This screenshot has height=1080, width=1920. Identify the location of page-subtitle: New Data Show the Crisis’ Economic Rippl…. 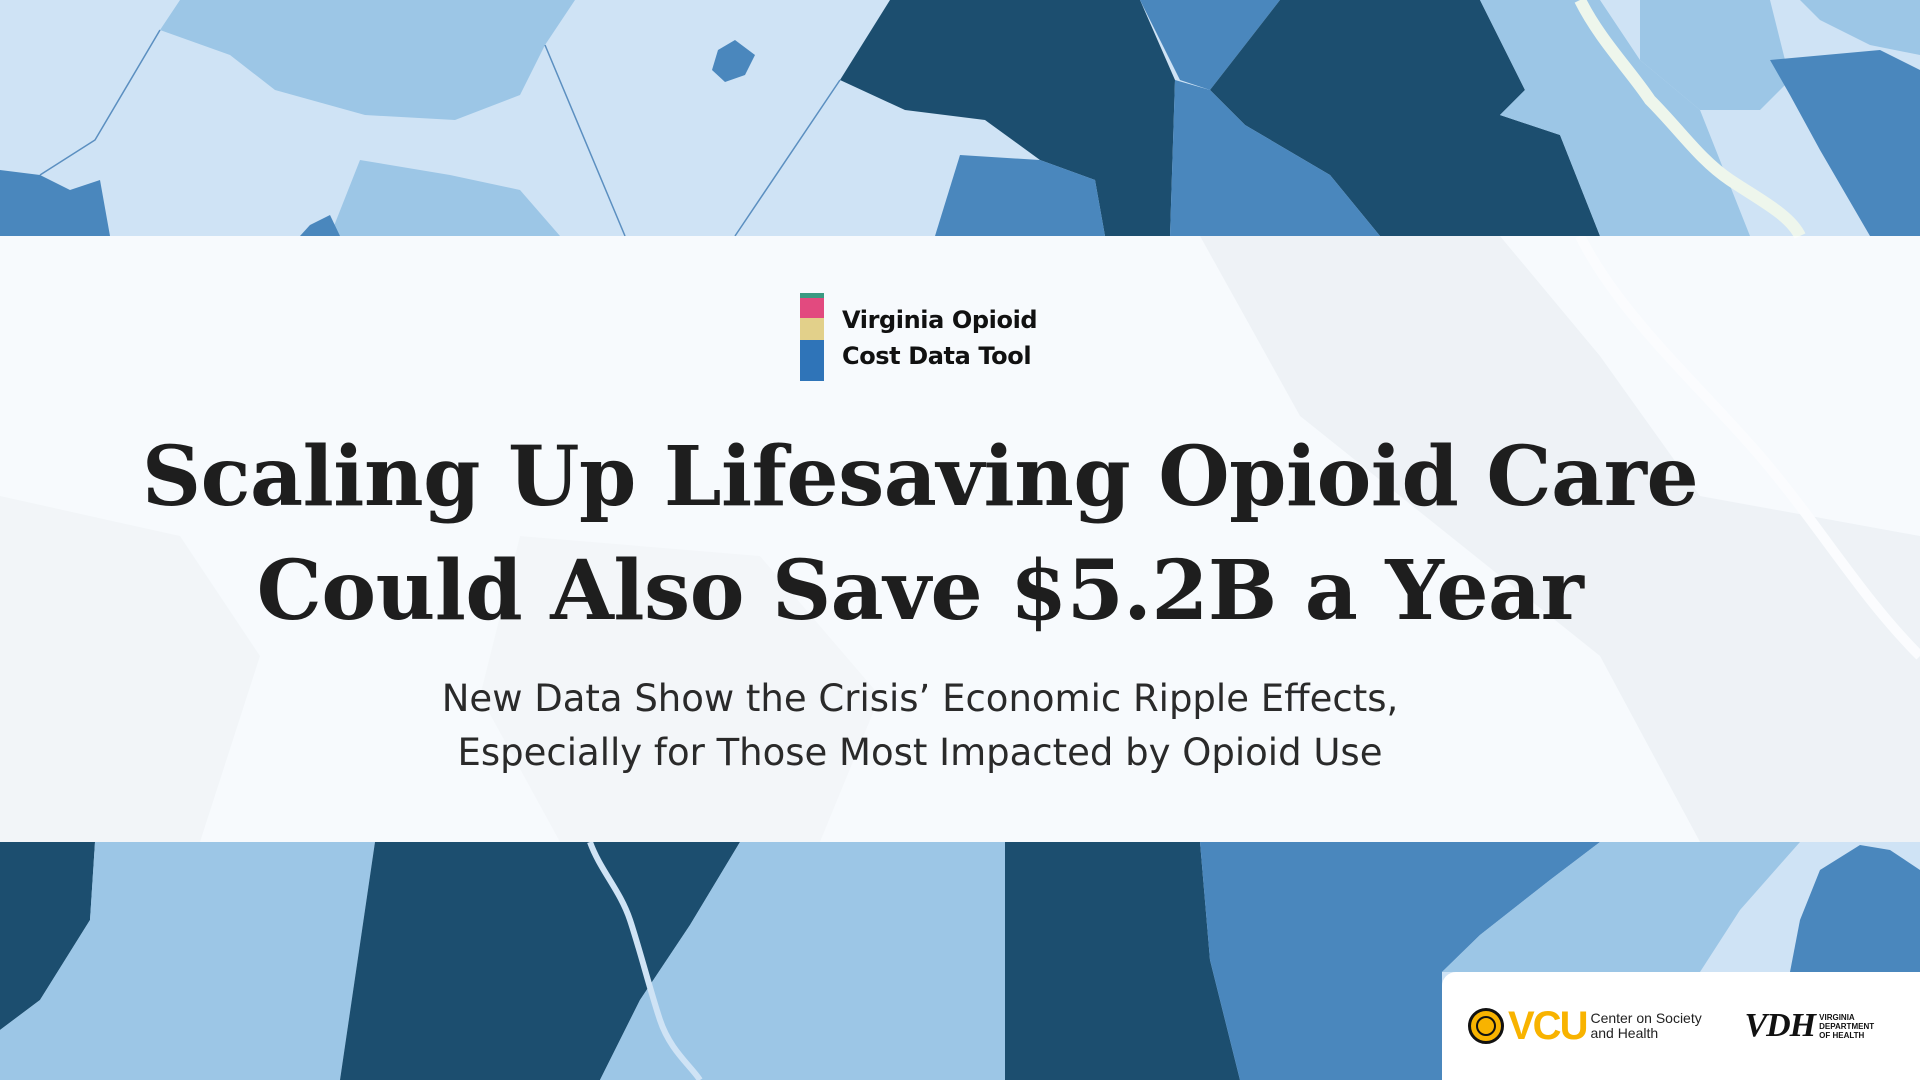
(920, 726).